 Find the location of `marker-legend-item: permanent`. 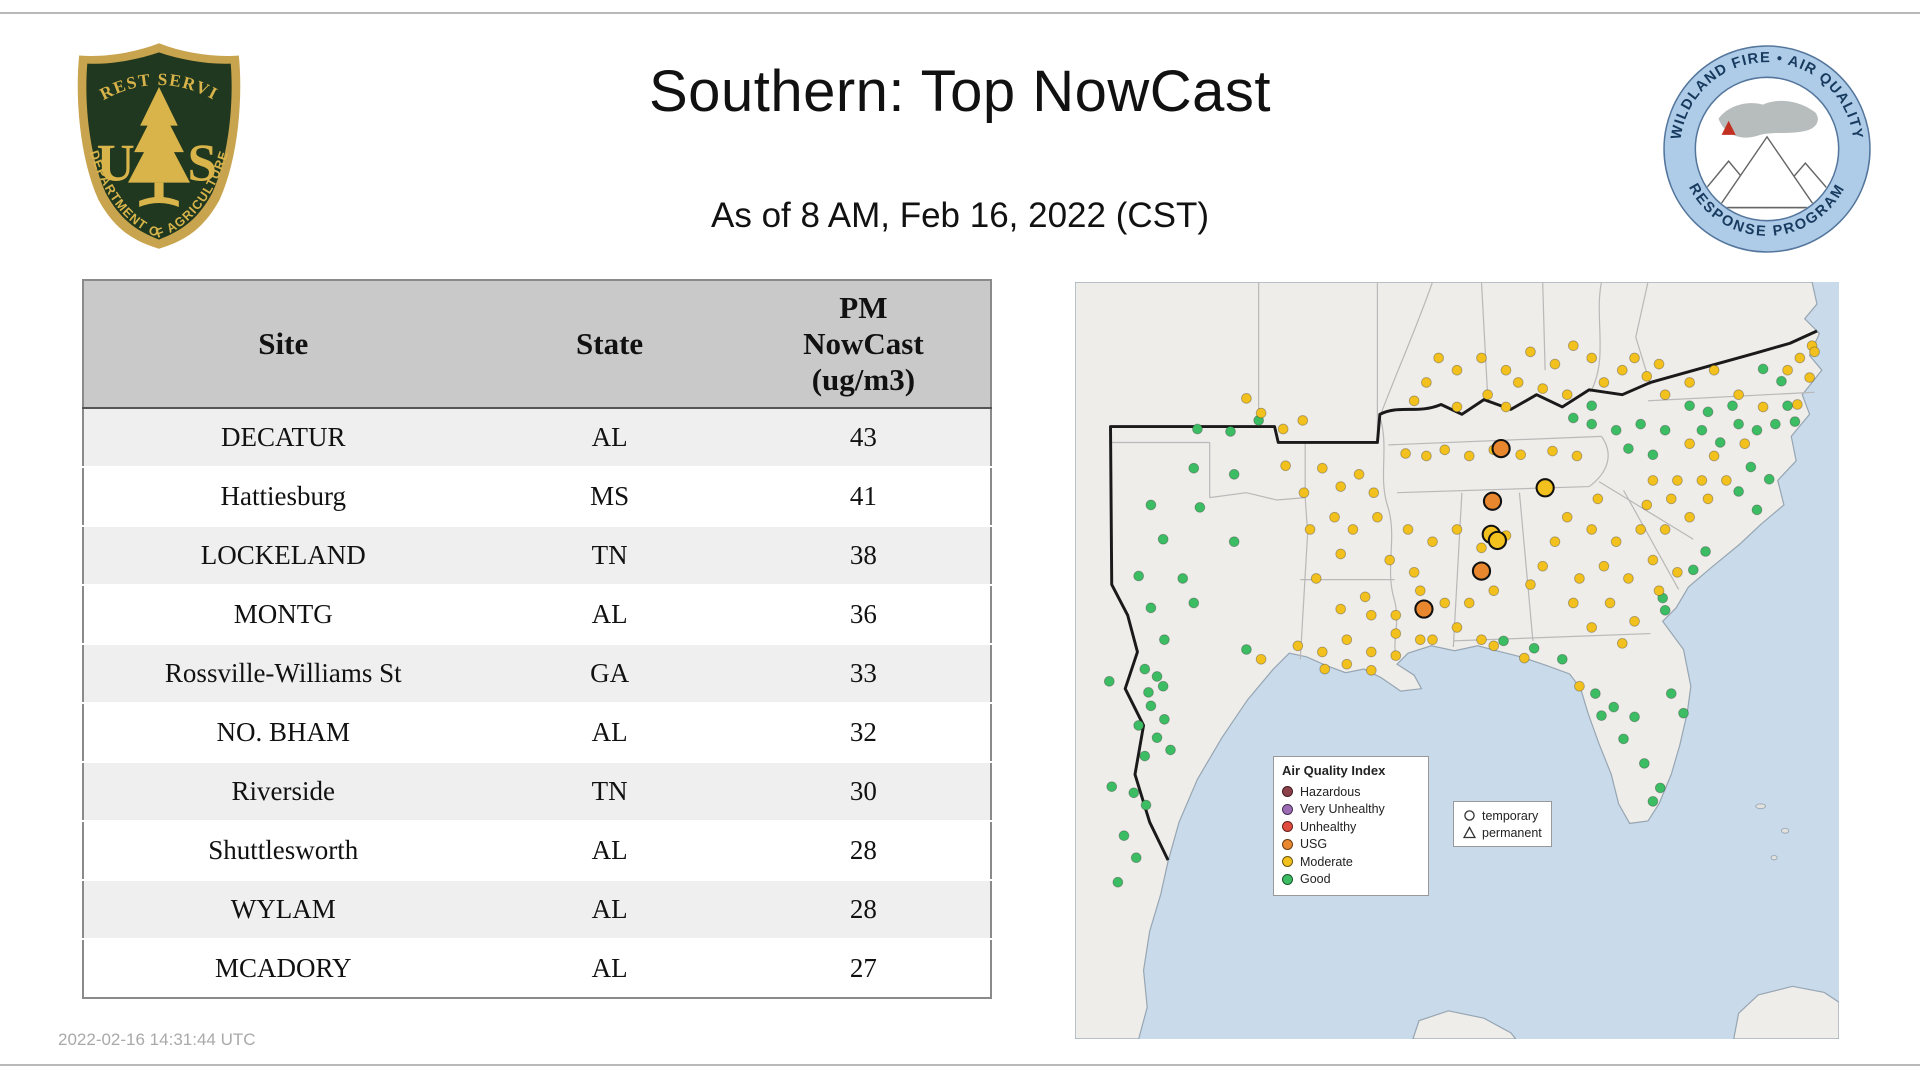

marker-legend-item: permanent is located at coordinates (1502, 832).